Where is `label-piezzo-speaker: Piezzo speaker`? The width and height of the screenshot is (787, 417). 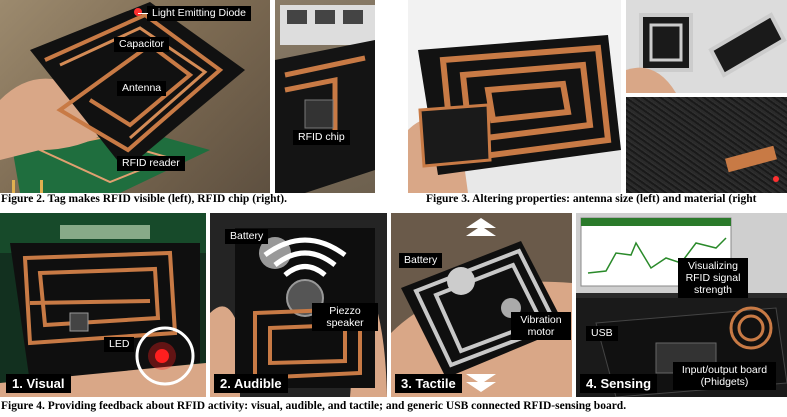
label-piezzo-speaker: Piezzo speaker is located at coordinates (345, 317).